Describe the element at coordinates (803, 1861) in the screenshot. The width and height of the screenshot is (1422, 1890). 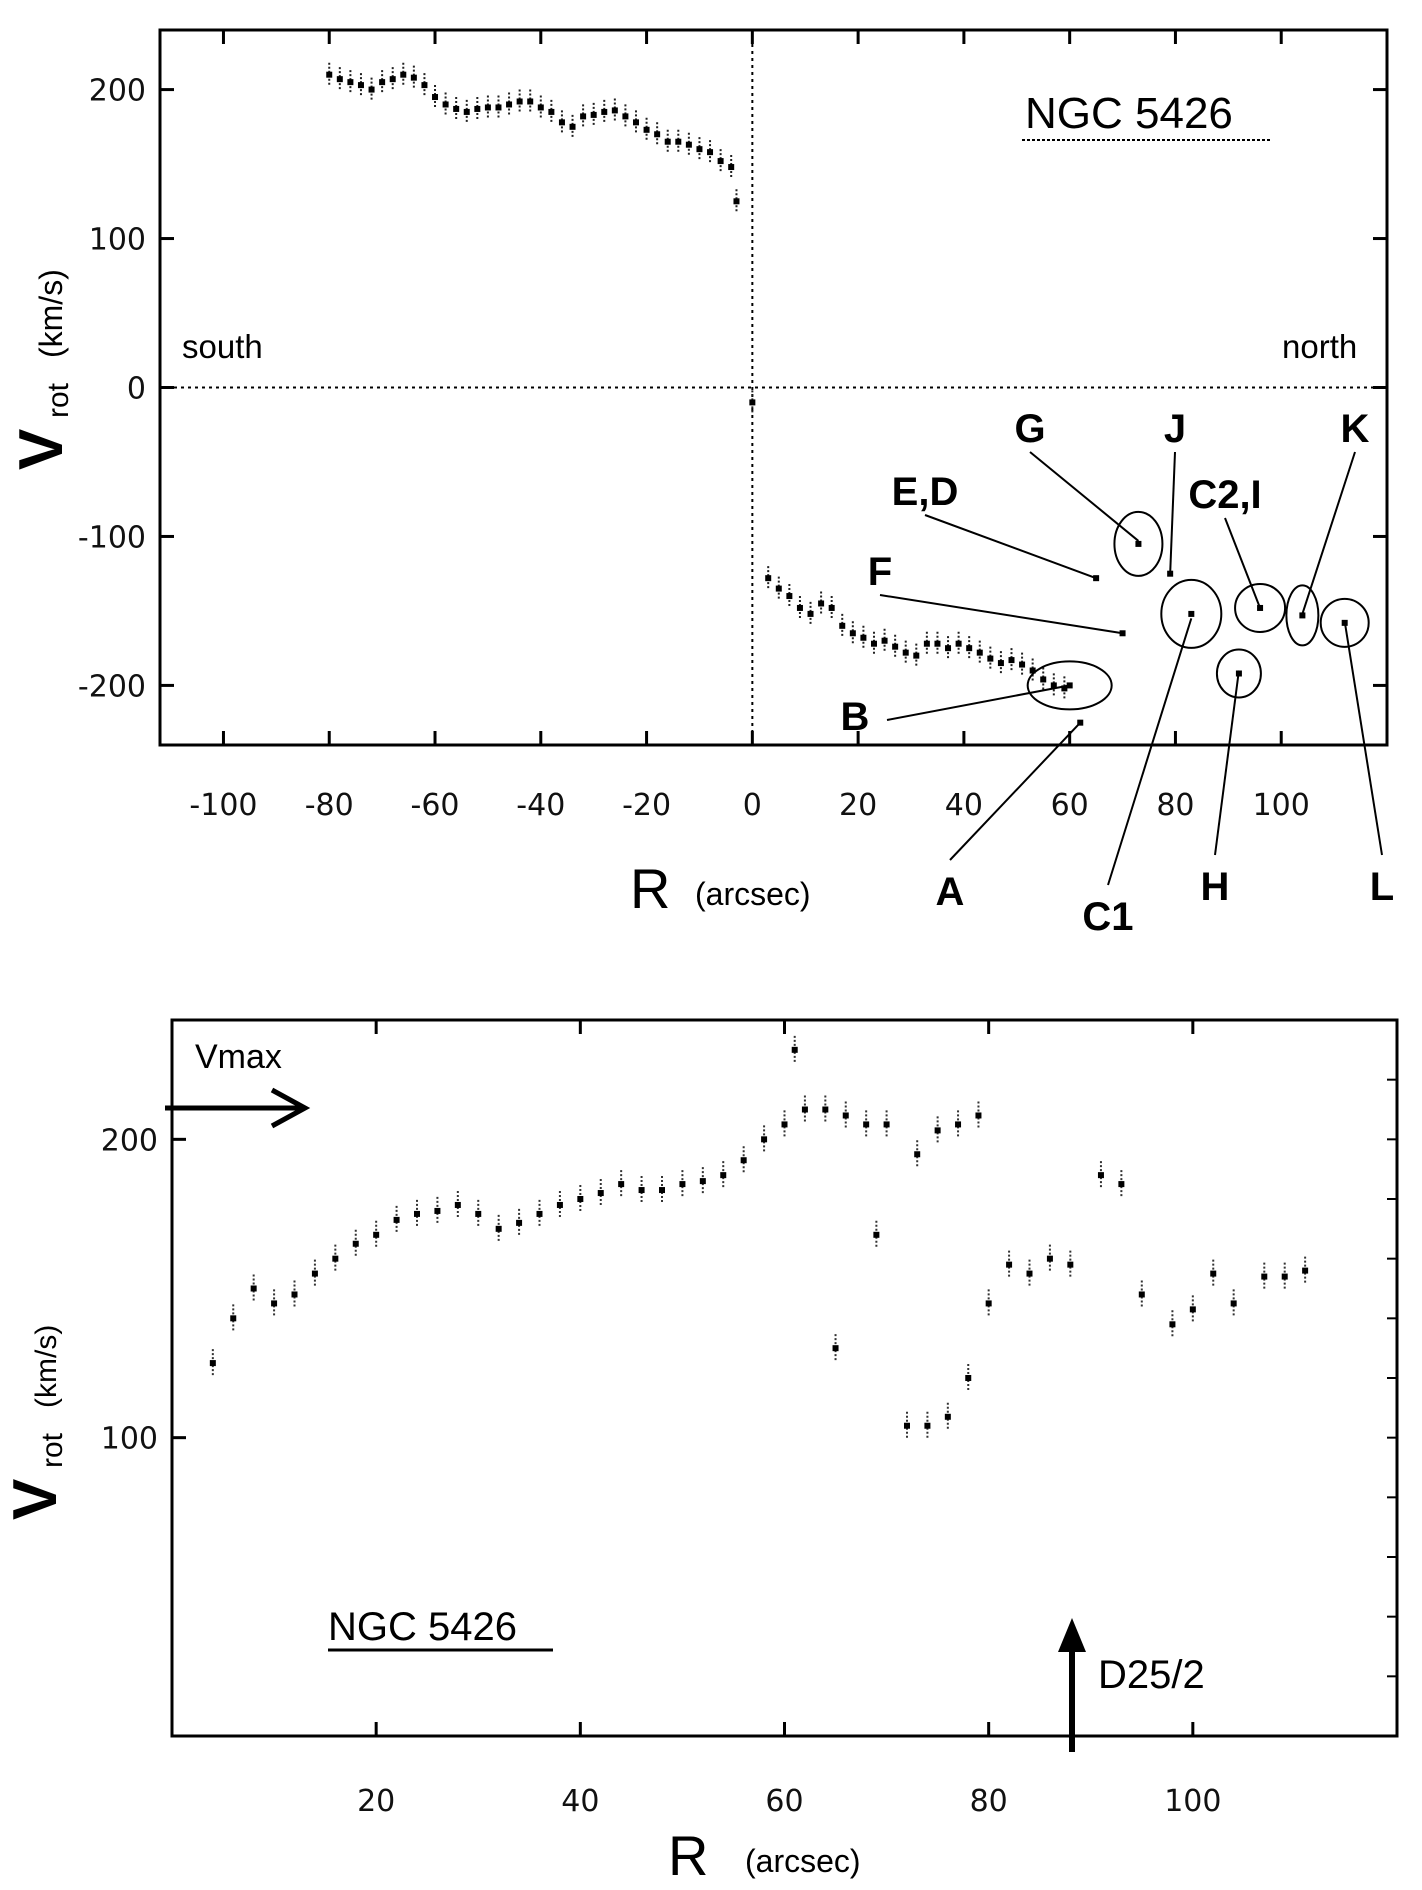
I see `bottom-x-axis-unit: (arcsec)` at that location.